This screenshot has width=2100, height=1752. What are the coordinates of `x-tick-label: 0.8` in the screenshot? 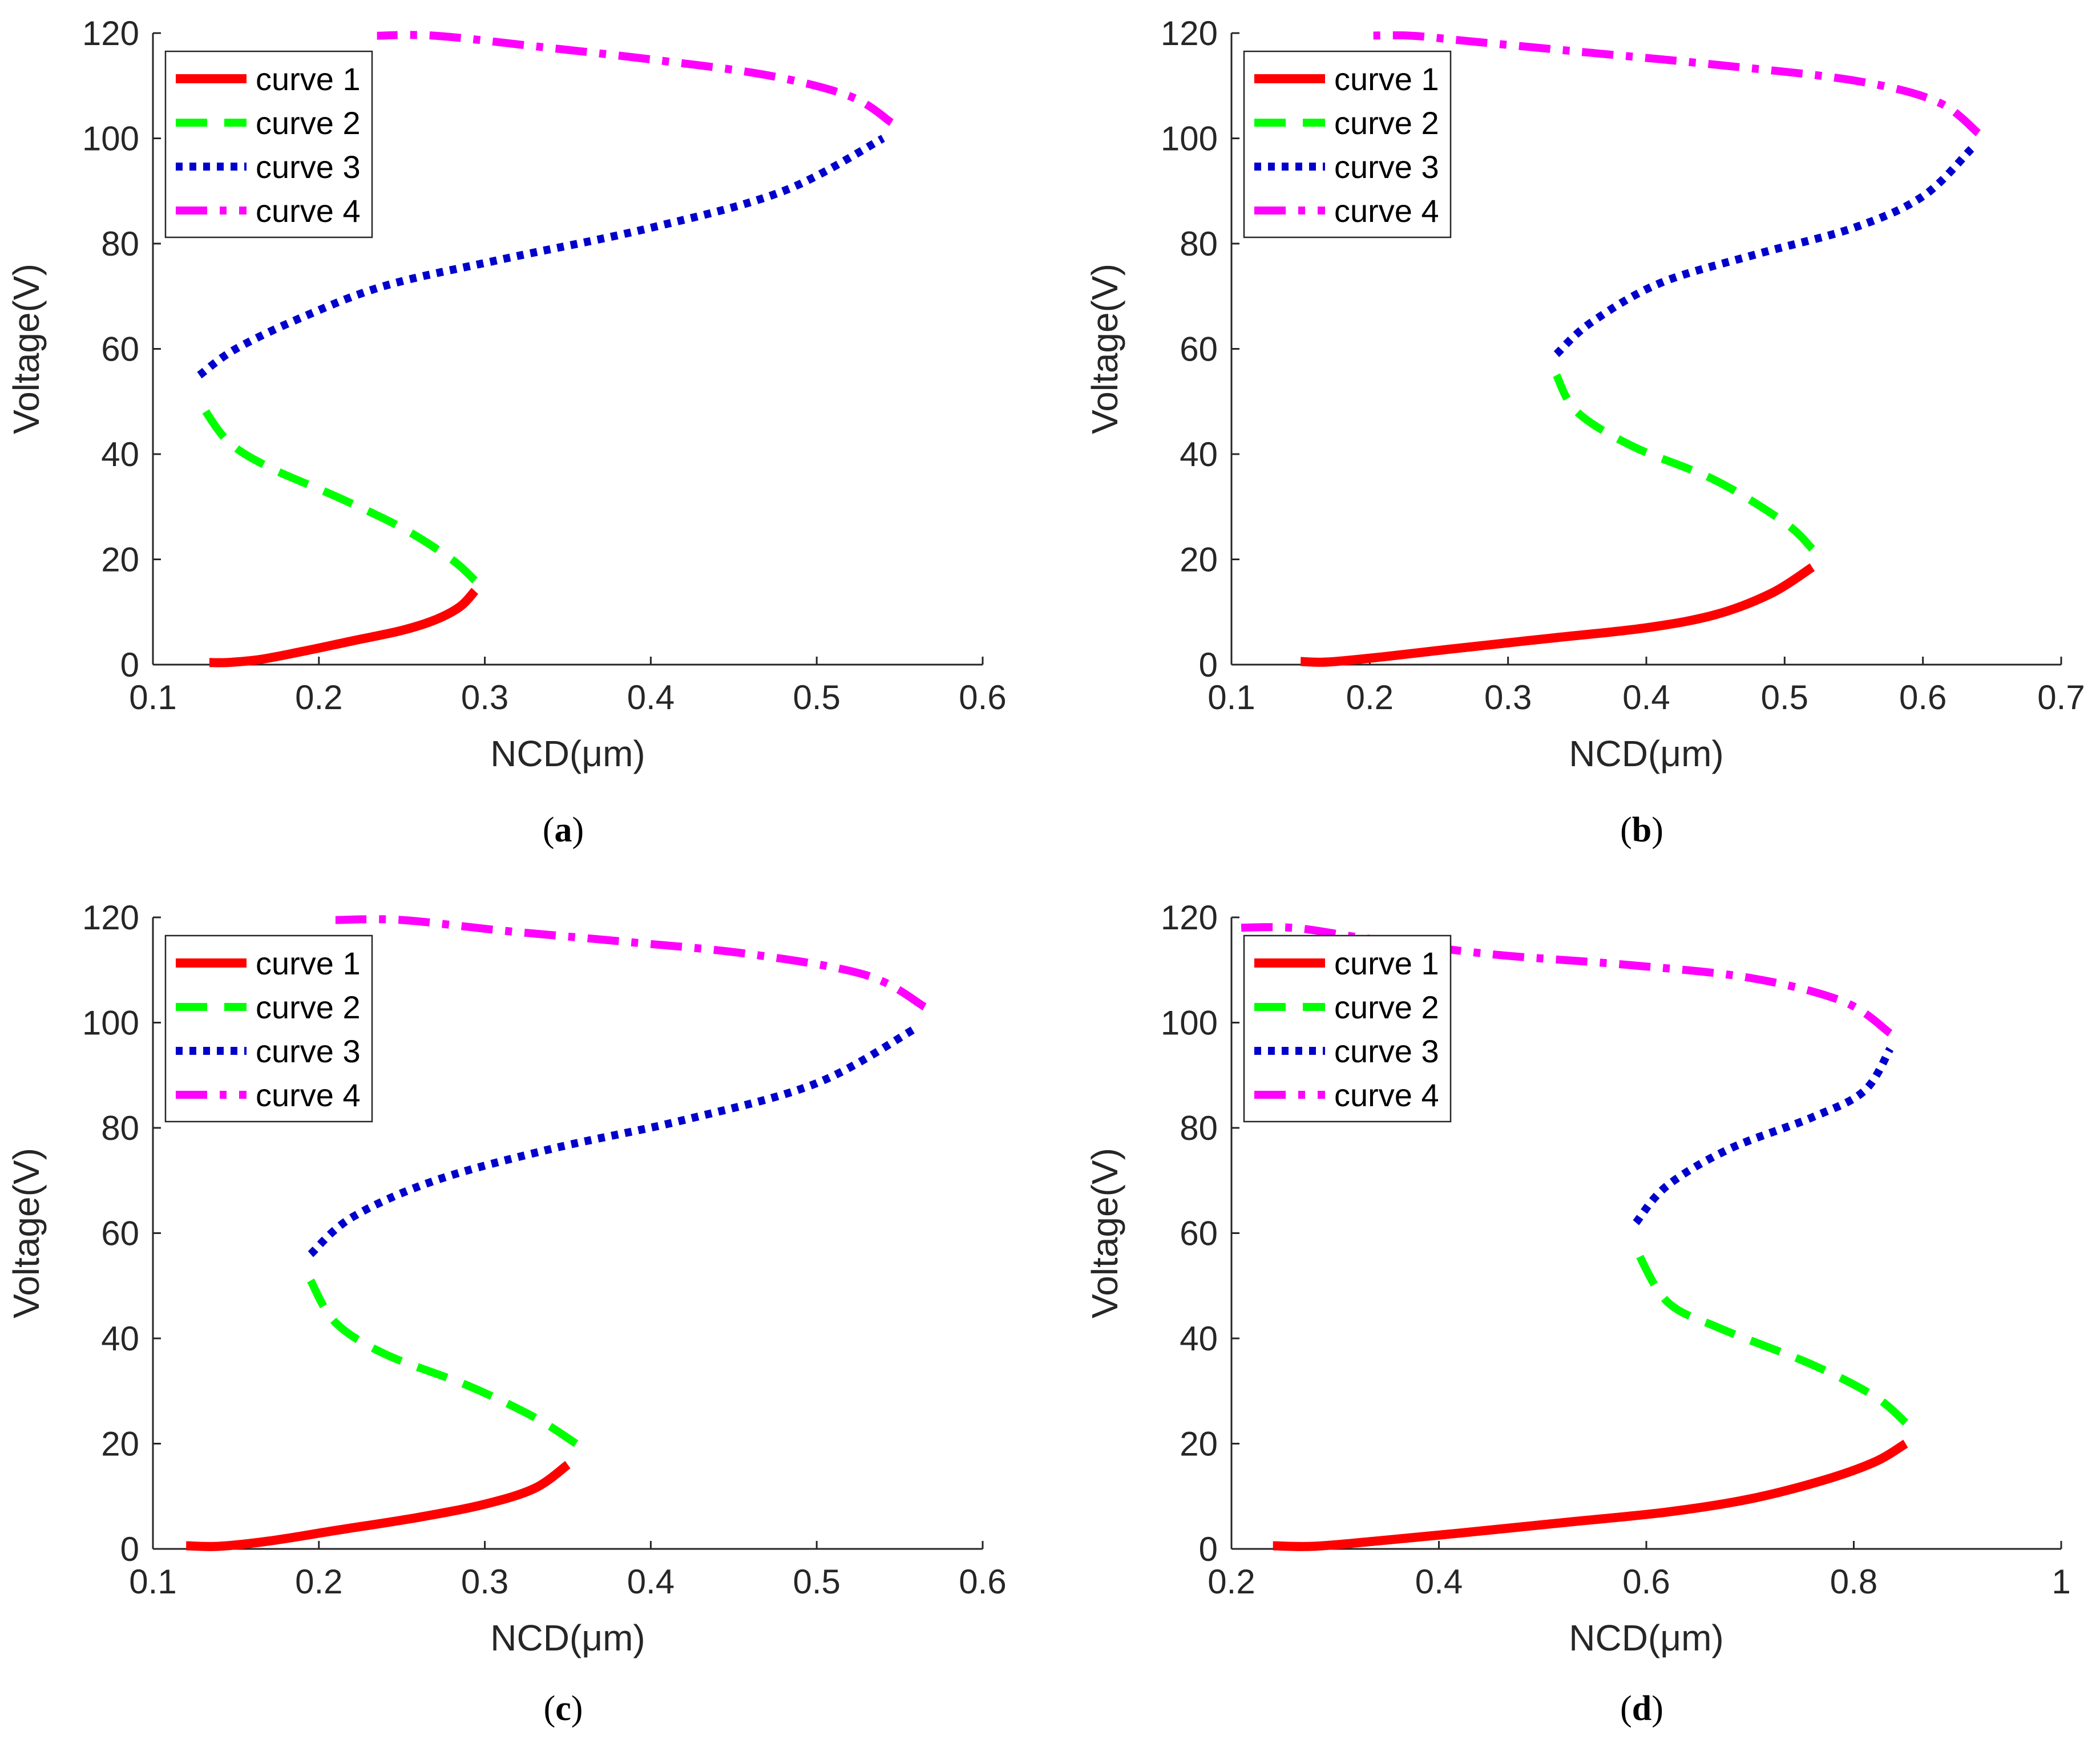 It's located at (1853, 1582).